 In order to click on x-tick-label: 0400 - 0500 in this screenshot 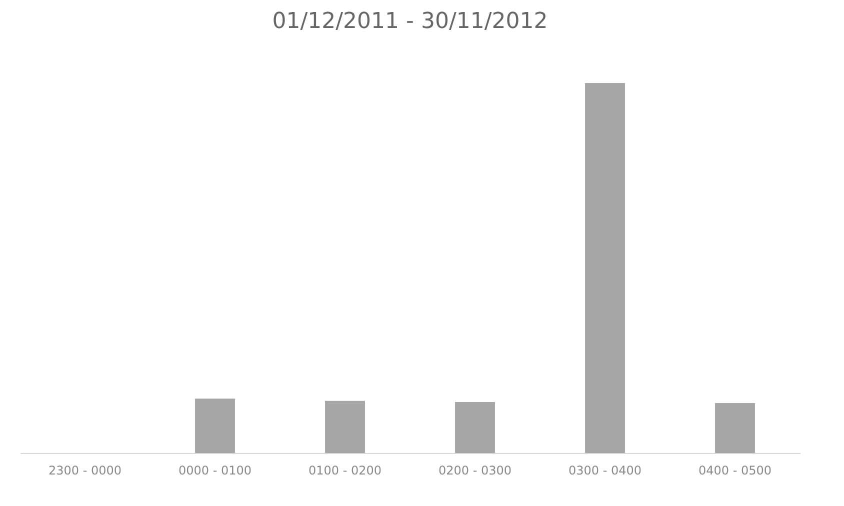, I will do `click(735, 471)`.